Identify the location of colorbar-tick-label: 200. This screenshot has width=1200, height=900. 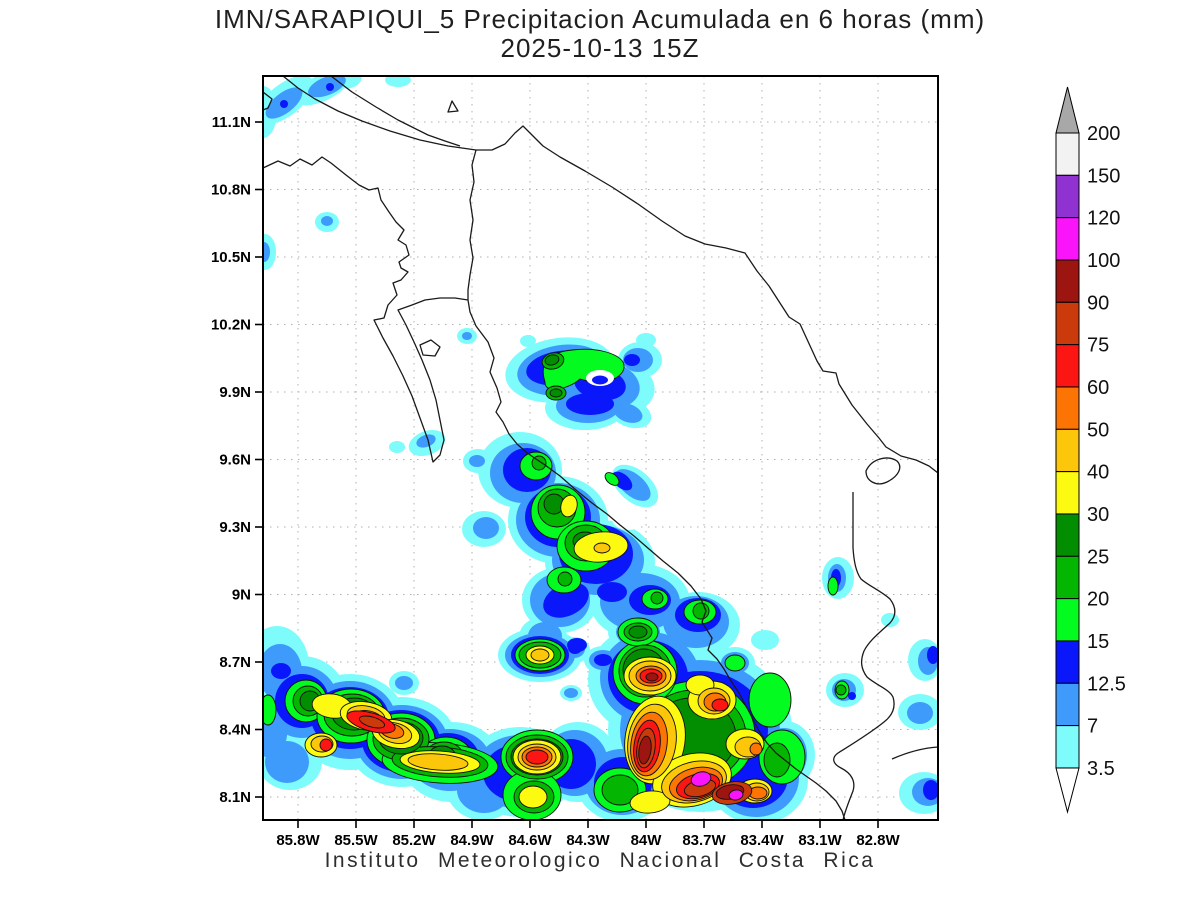
(1103, 134).